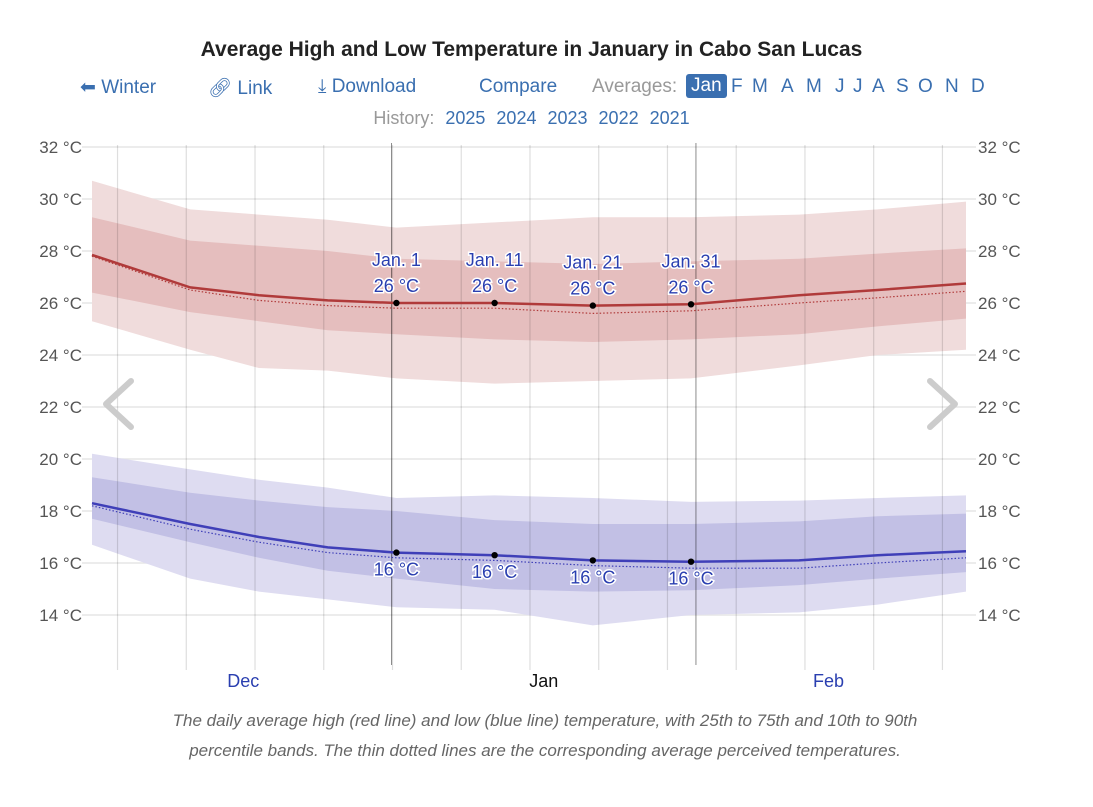 The image size is (1093, 807). What do you see at coordinates (529, 537) in the screenshot?
I see `perceived-low-line` at bounding box center [529, 537].